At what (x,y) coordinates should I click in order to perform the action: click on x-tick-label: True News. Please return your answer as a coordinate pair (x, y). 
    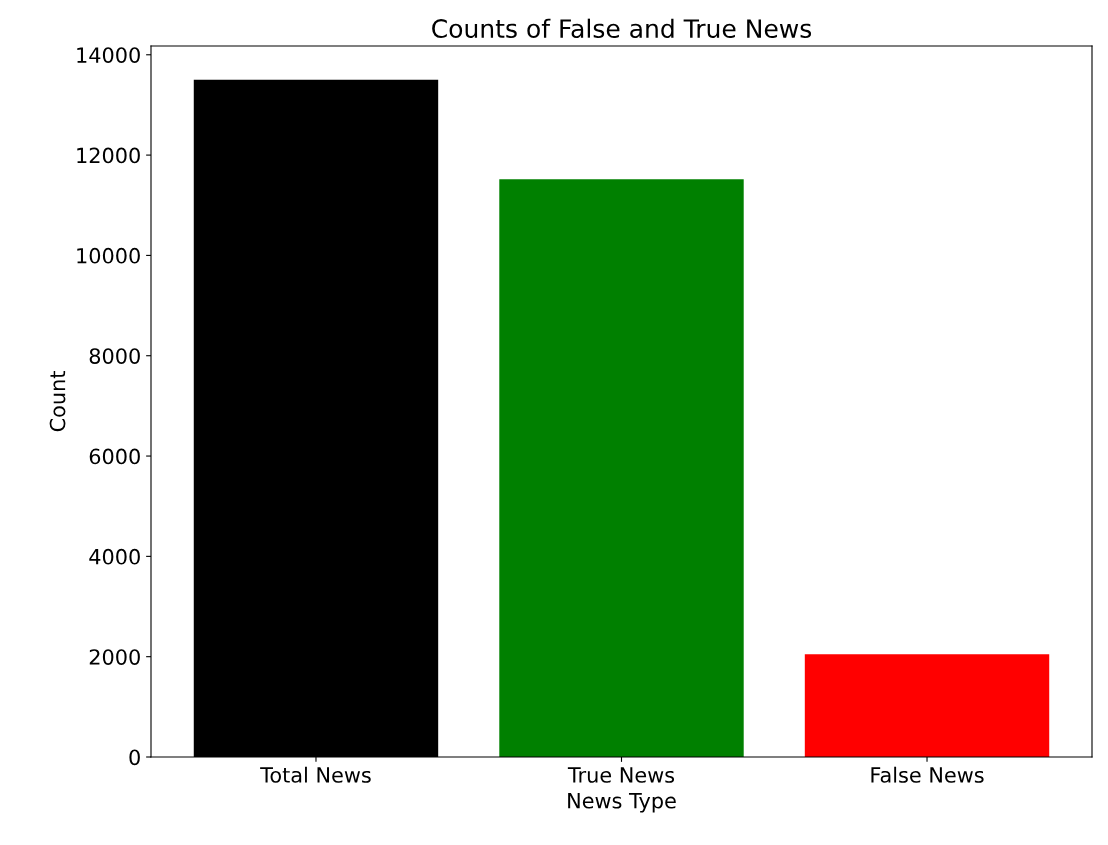
    Looking at the image, I should click on (621, 775).